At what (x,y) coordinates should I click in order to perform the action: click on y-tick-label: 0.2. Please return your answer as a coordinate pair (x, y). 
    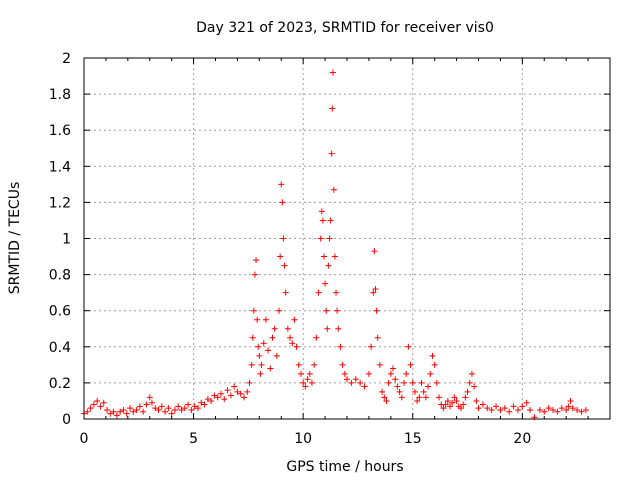
    Looking at the image, I should click on (60, 384).